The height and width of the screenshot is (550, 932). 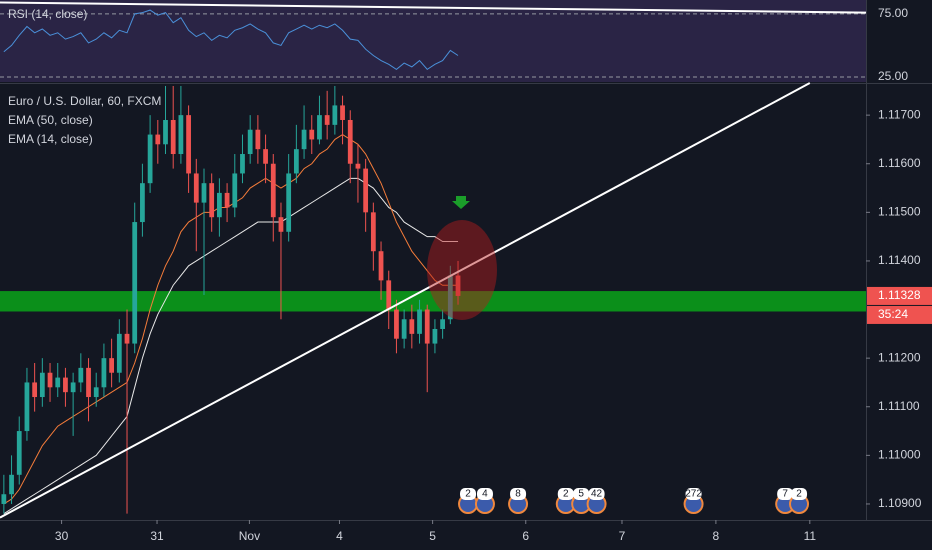 What do you see at coordinates (899, 406) in the screenshot?
I see `y-tick-label: 1.11100` at bounding box center [899, 406].